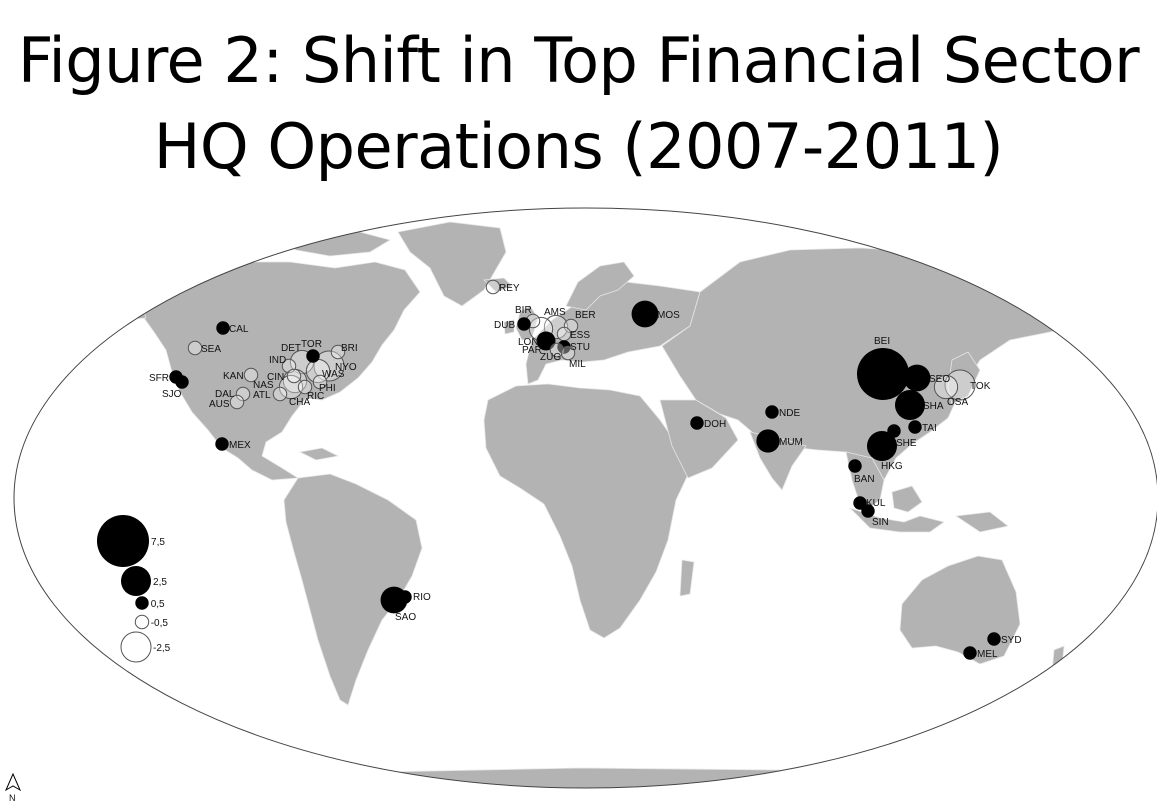  I want to click on city-marker-ric, so click(305, 387).